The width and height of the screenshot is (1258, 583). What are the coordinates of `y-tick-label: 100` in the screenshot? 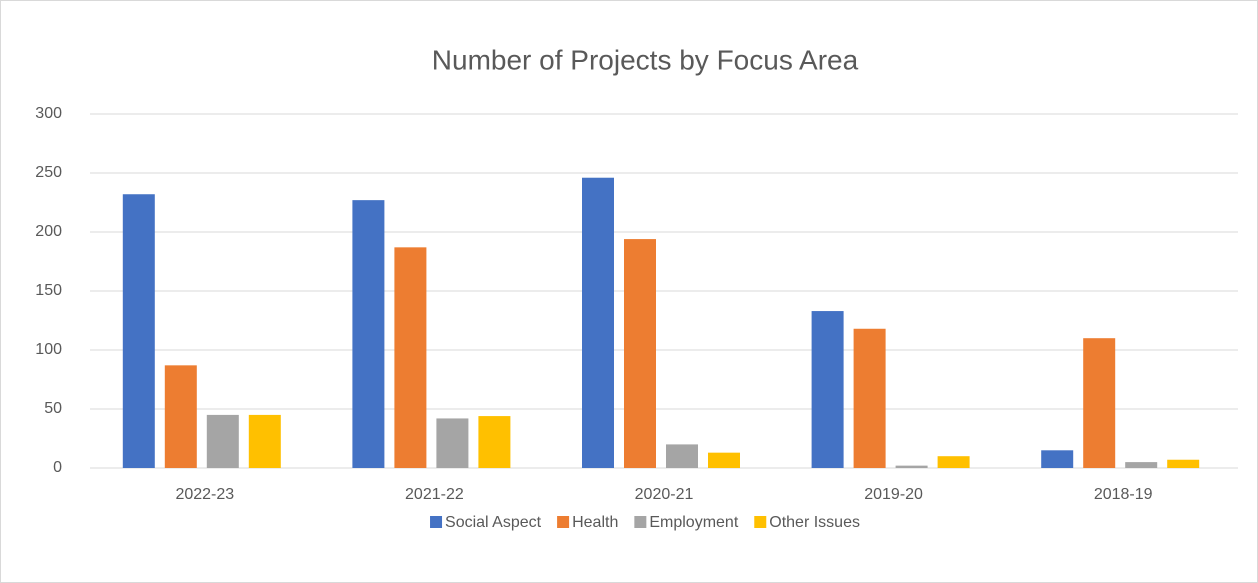 It's located at (48, 349).